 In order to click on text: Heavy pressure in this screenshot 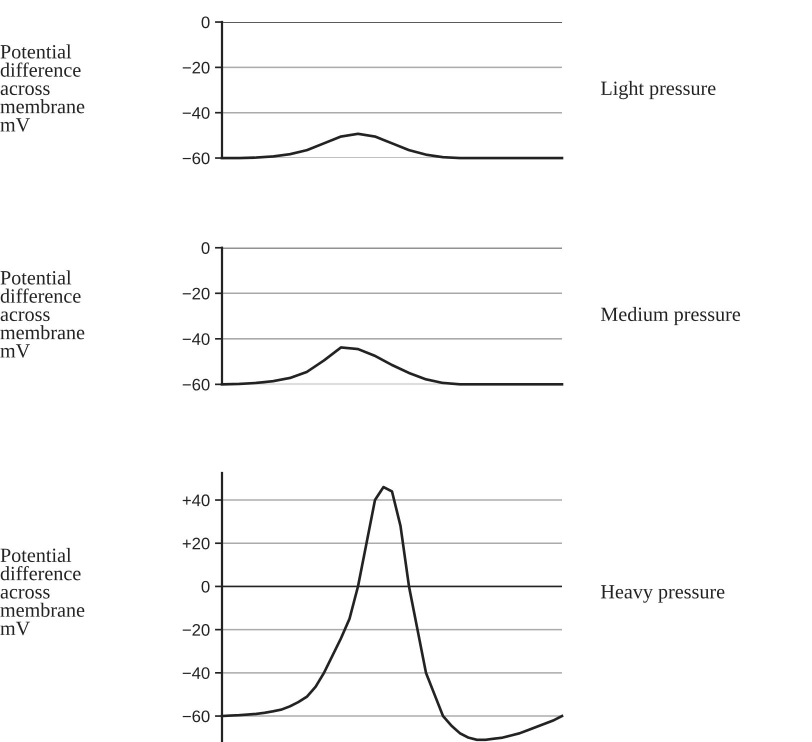, I will do `click(662, 594)`.